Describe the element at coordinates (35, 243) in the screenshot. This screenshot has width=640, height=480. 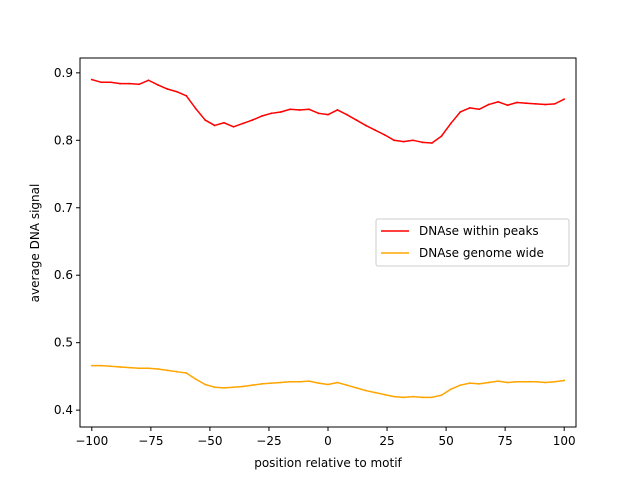
I see `y-axis-label: average DNA signal` at that location.